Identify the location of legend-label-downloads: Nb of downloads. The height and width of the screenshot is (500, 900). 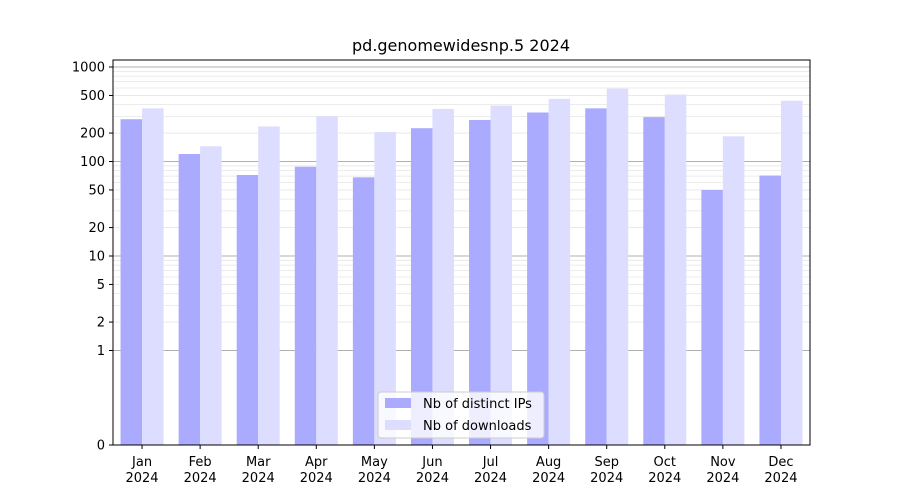
(477, 426).